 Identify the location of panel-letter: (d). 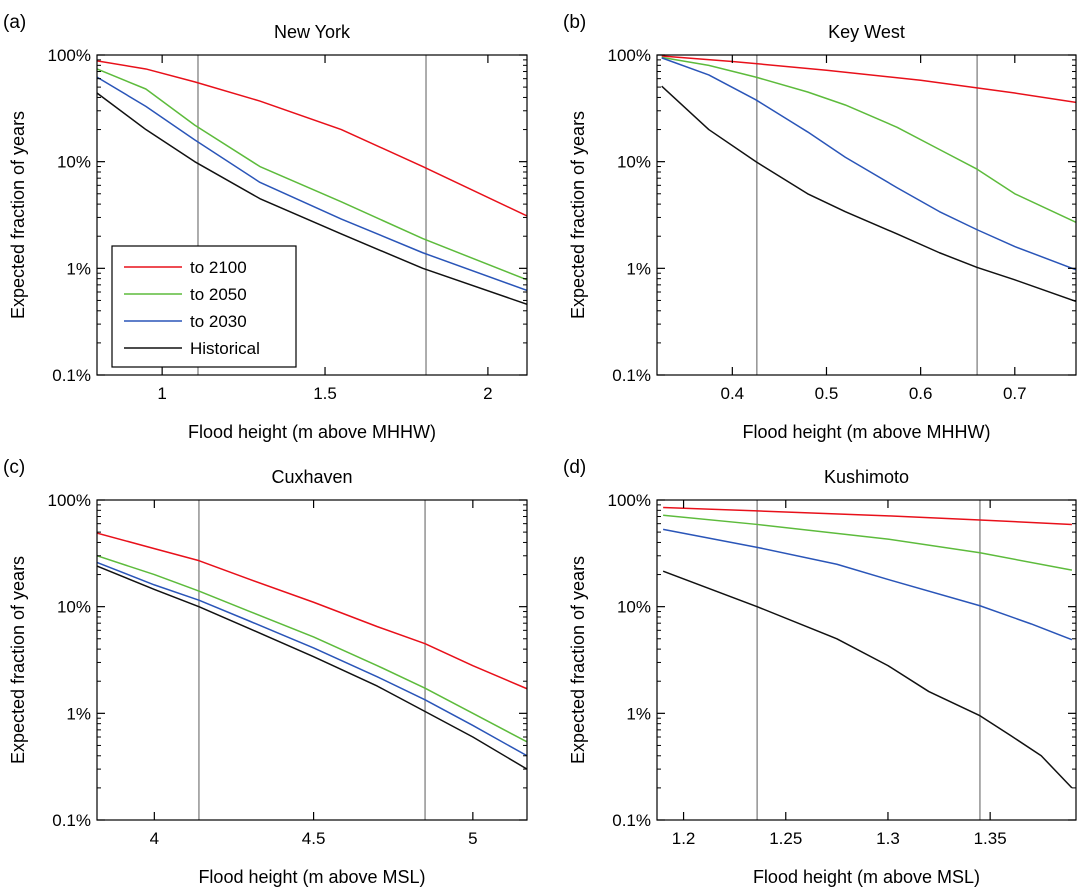
(574, 467).